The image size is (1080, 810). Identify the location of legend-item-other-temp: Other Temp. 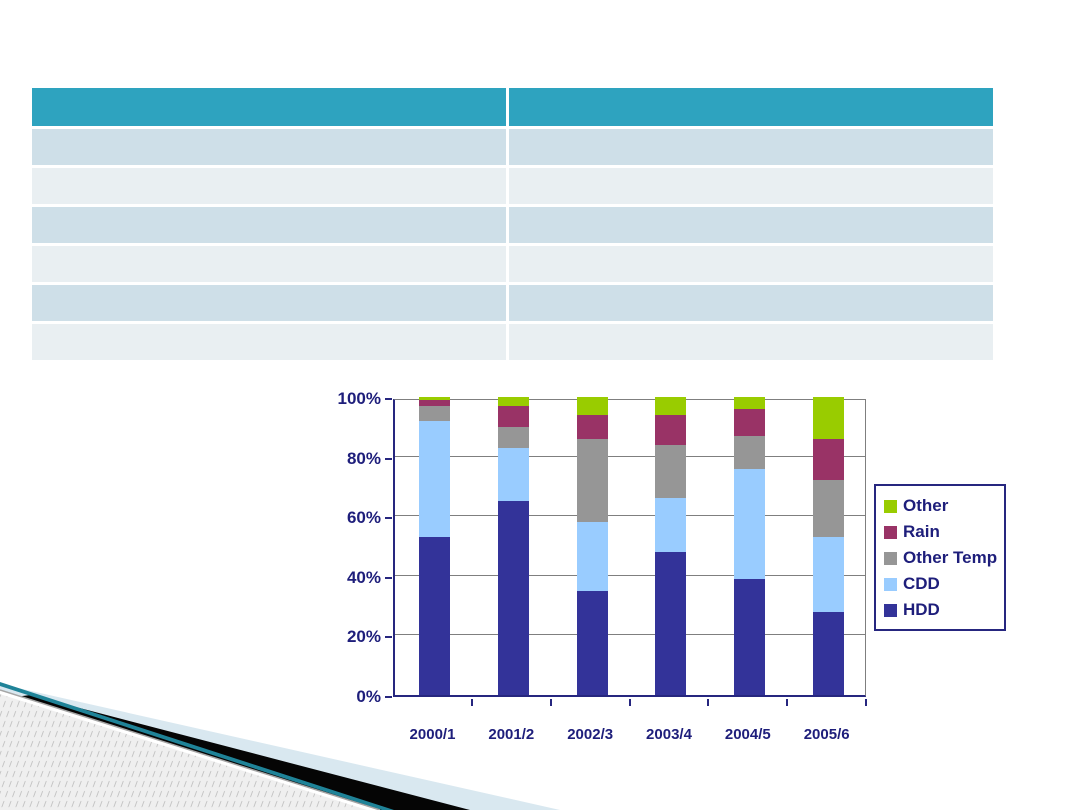
(941, 558).